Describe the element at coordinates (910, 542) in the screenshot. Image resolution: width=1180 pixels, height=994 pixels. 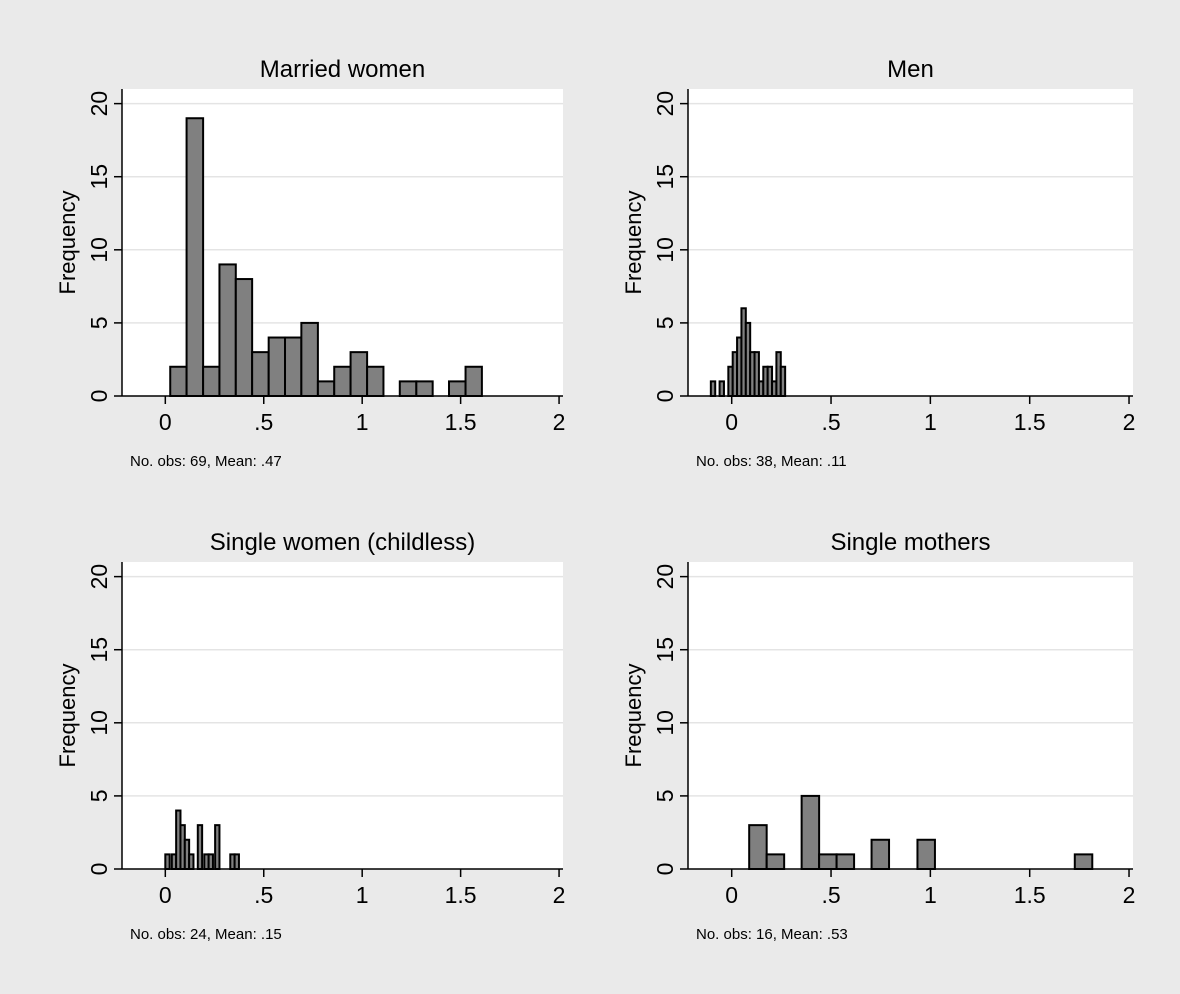
I see `panel-title: Single mothers` at that location.